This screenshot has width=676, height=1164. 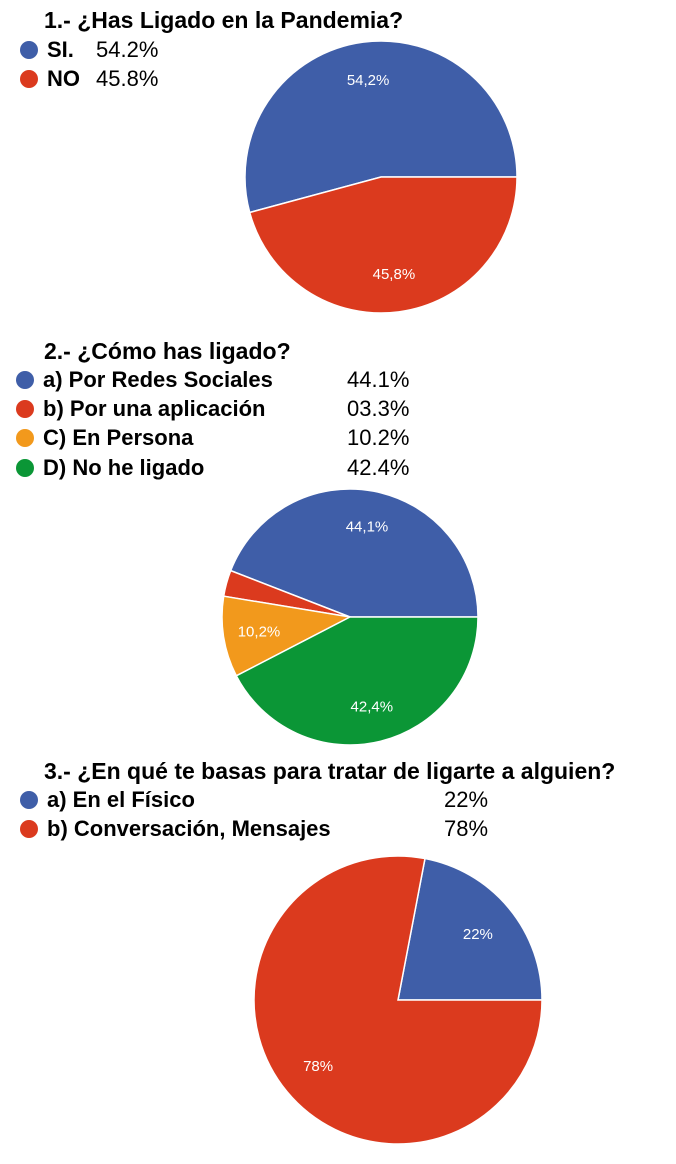 I want to click on pie-data-label-1: 22%, so click(x=478, y=934).